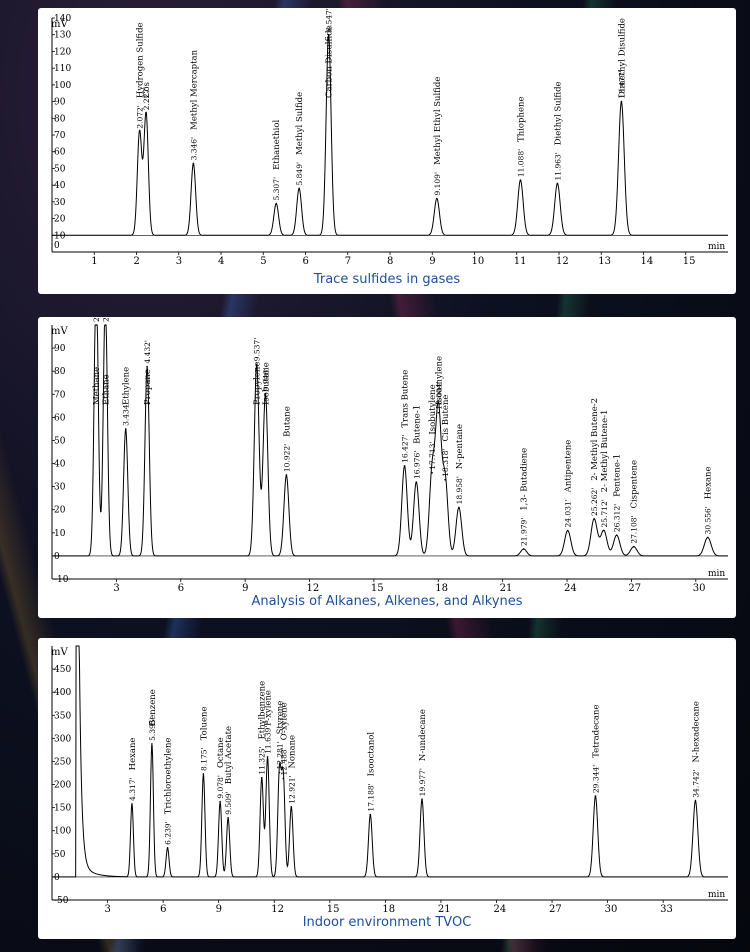 Image resolution: width=750 pixels, height=952 pixels. Describe the element at coordinates (140, 117) in the screenshot. I see `peak-rt-label: 2.072'` at that location.